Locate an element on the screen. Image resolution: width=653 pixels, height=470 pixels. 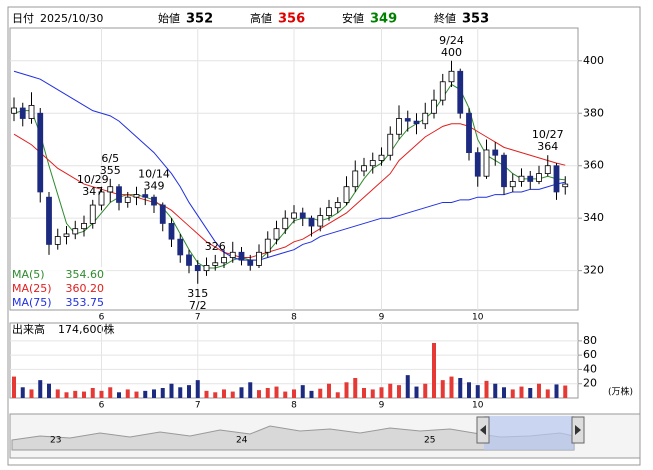
legend-value: 354.60 is located at coordinates (85, 274).